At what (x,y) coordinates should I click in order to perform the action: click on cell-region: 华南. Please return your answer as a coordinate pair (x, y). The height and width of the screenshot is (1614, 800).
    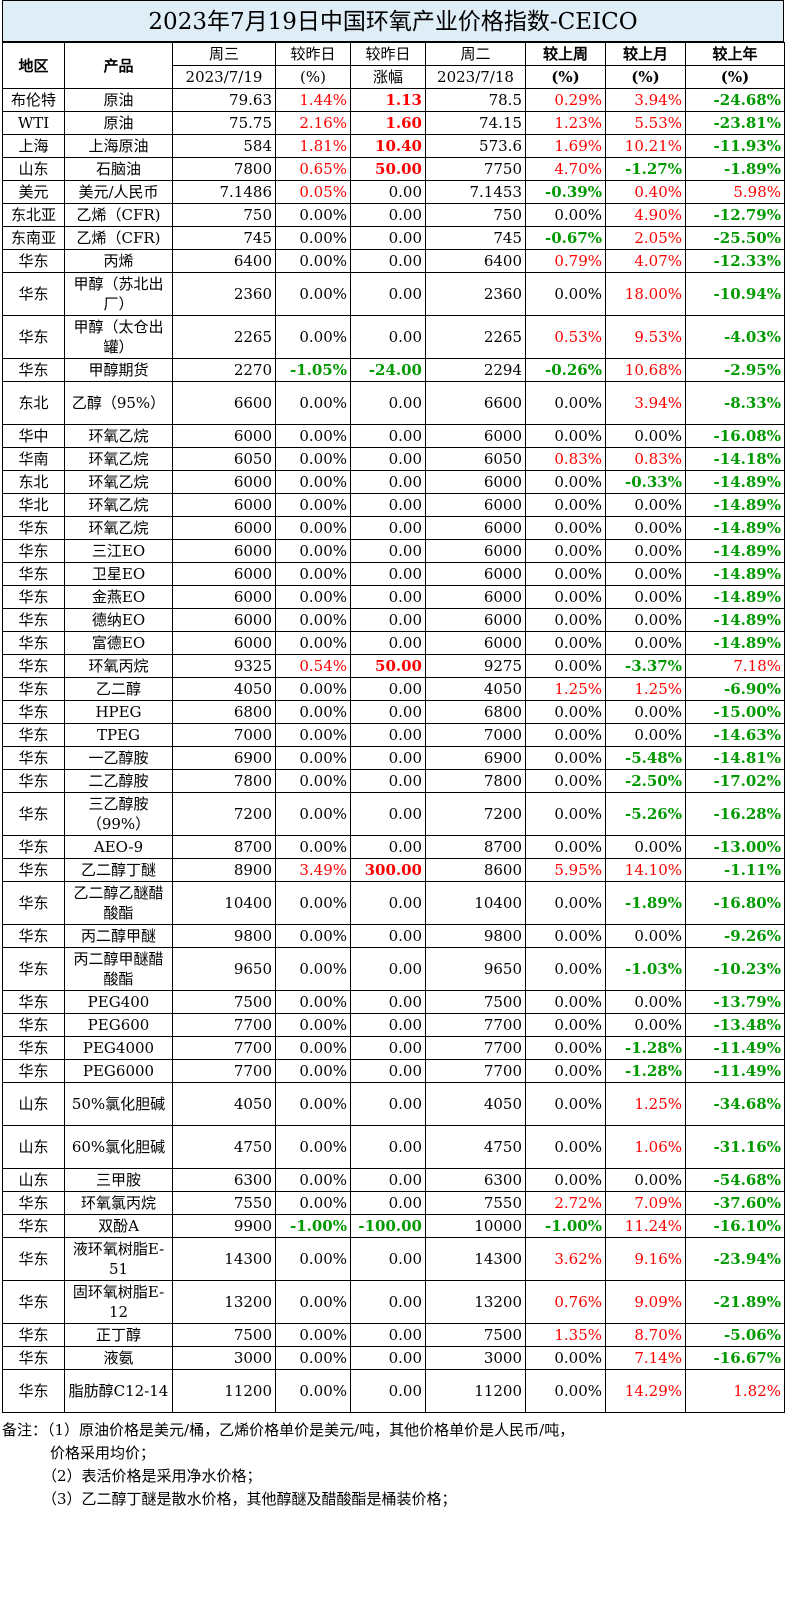
    Looking at the image, I should click on (33, 459).